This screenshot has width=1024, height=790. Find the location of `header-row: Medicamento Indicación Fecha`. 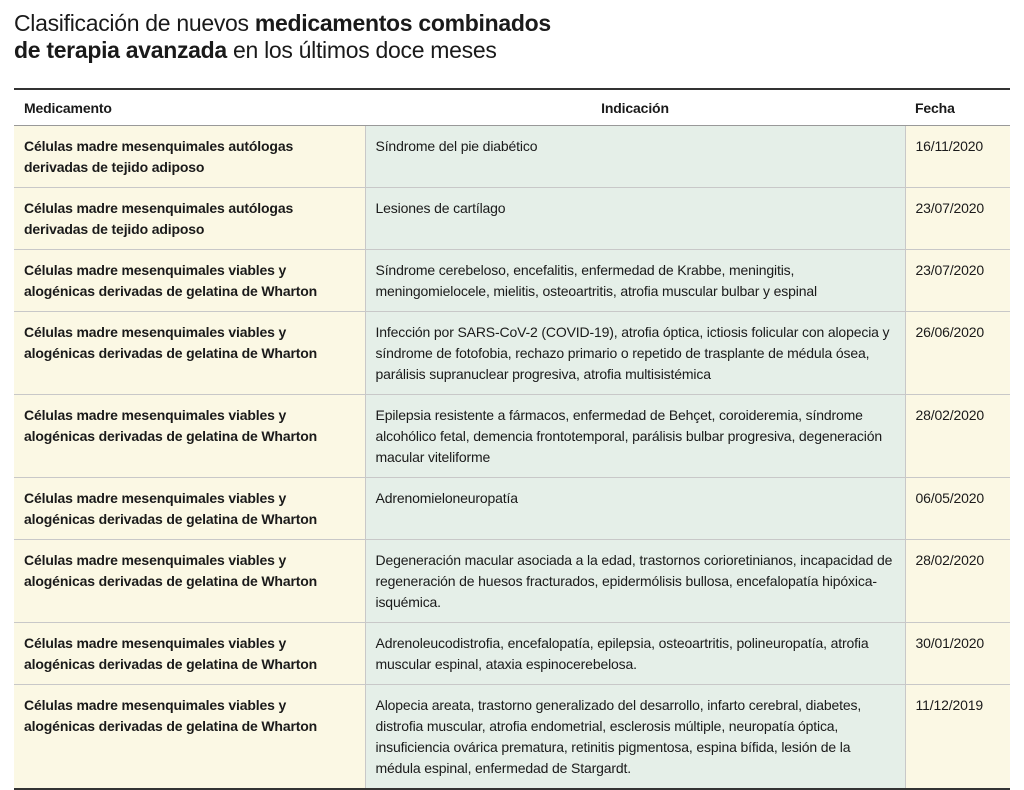

header-row: Medicamento Indicación Fecha is located at coordinates (512, 107).